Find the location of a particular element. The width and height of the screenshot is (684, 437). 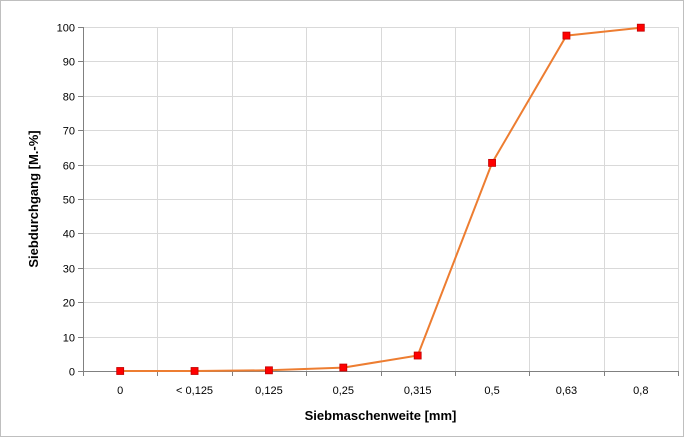

x-tick-label: 0,125 is located at coordinates (269, 391).